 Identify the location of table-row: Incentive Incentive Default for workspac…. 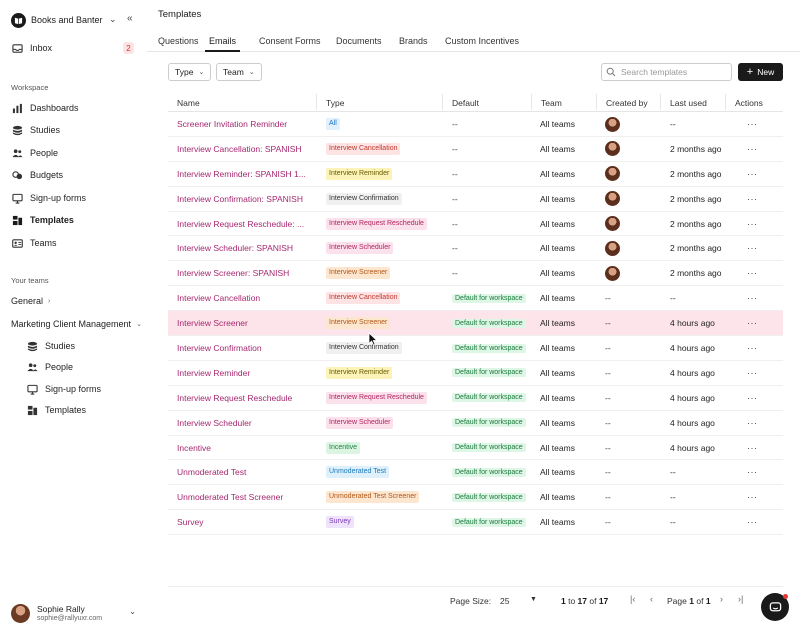
(475, 448).